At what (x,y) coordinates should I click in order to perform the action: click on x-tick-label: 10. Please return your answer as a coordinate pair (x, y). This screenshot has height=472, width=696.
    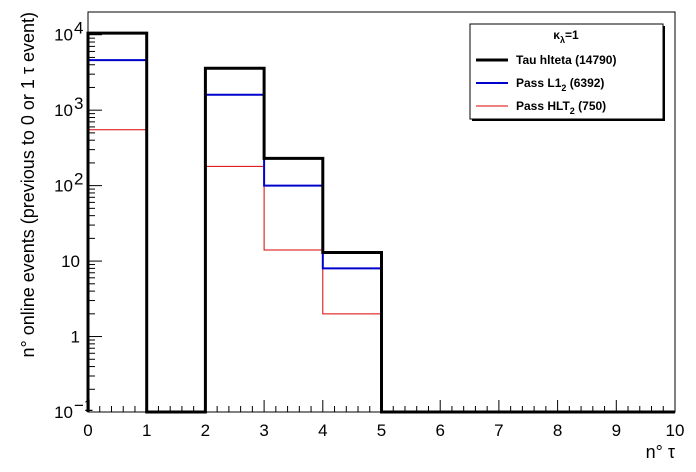
    Looking at the image, I should click on (675, 430).